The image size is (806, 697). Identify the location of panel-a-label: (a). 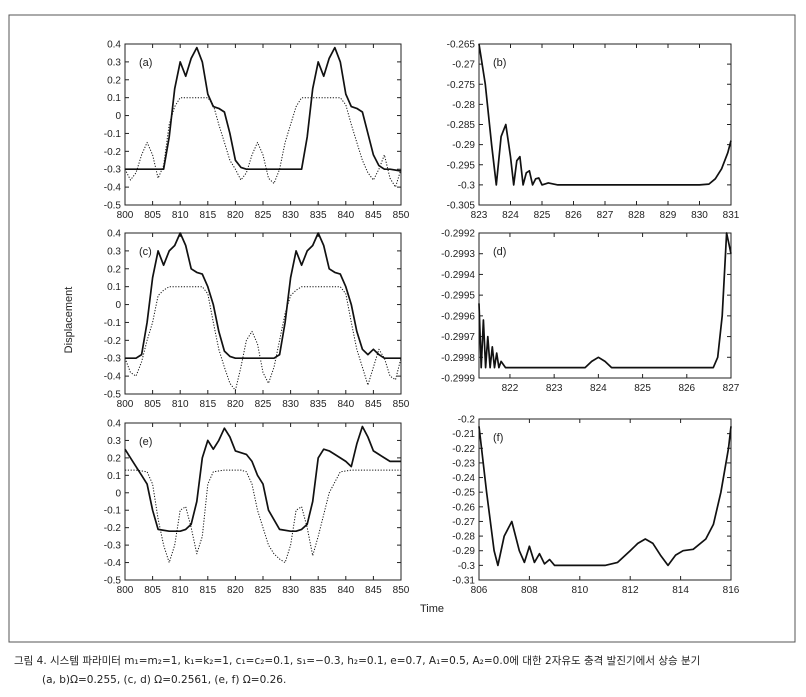
(145, 63).